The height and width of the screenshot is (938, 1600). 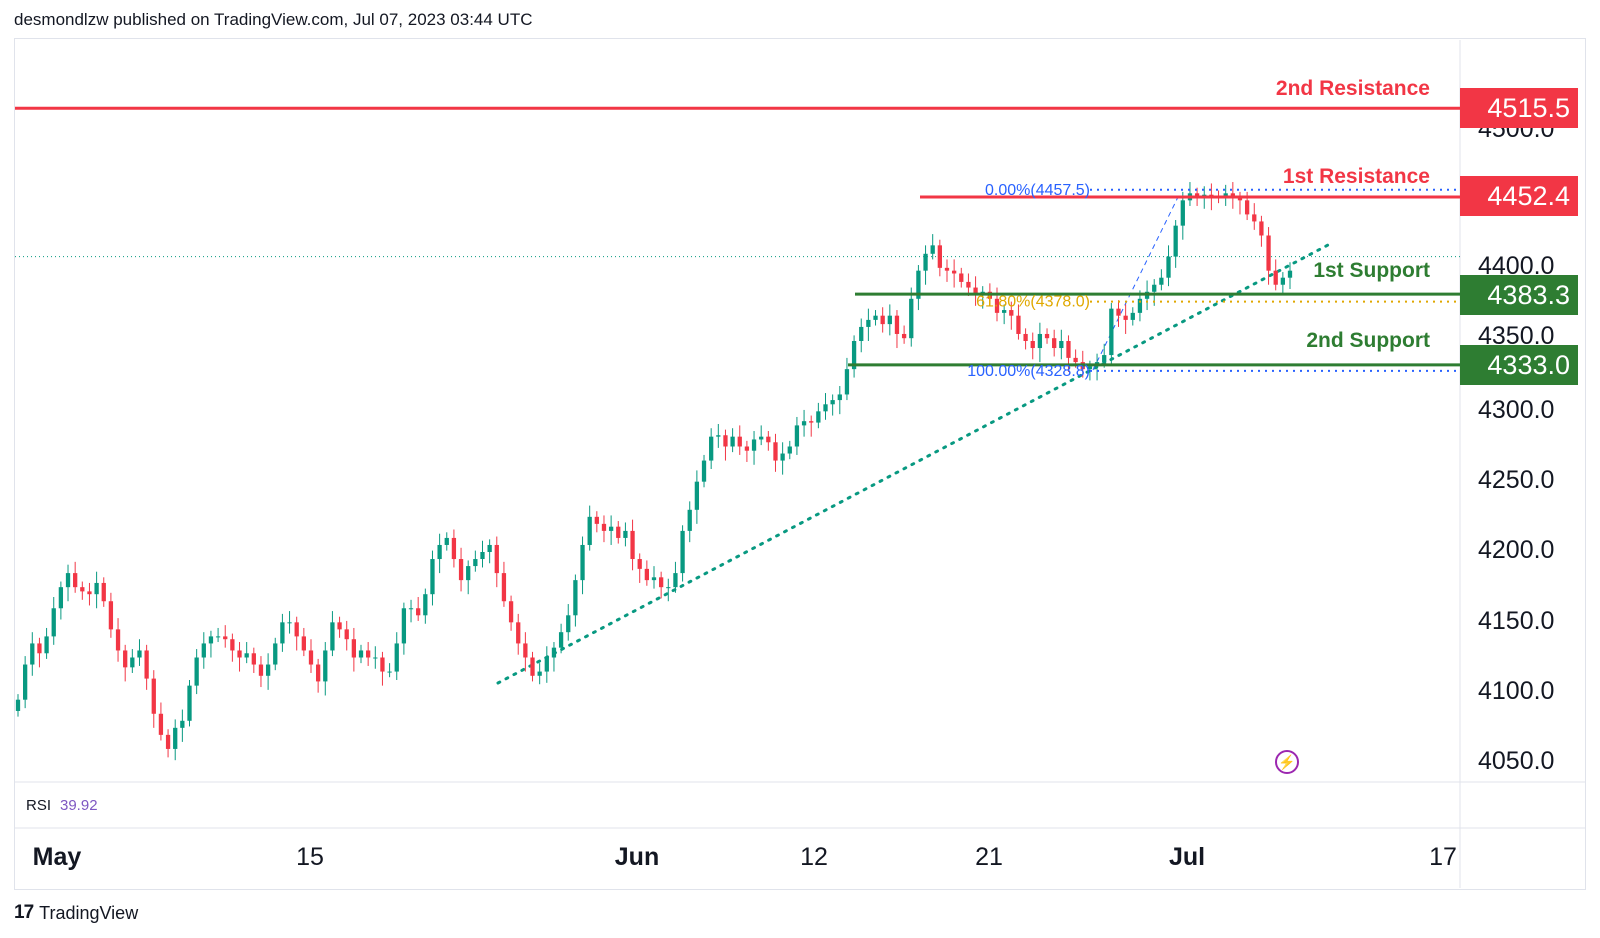 What do you see at coordinates (1037, 190) in the screenshot?
I see `fib-level-label: 0.00%(4457.5)` at bounding box center [1037, 190].